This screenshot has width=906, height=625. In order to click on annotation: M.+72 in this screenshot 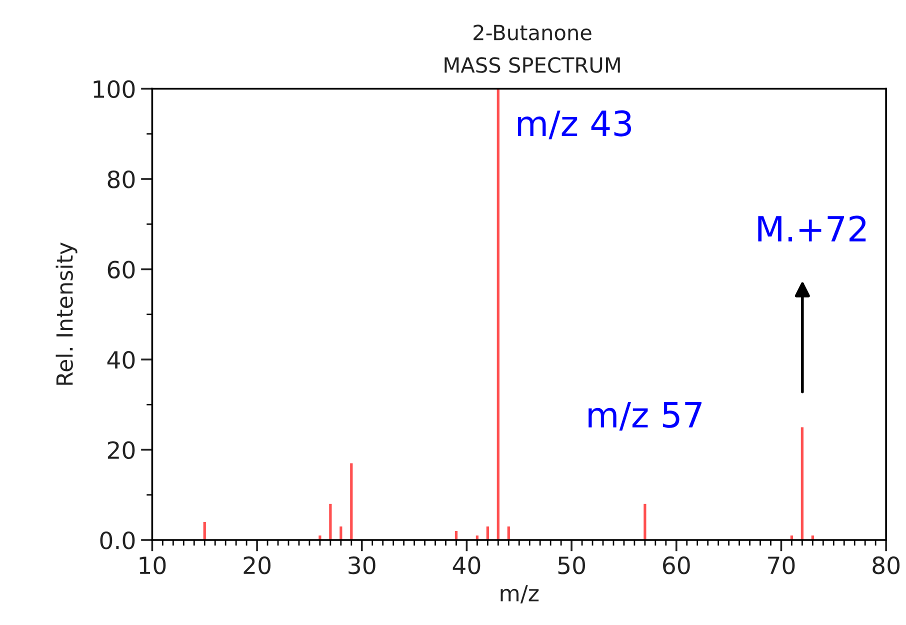, I will do `click(812, 229)`.